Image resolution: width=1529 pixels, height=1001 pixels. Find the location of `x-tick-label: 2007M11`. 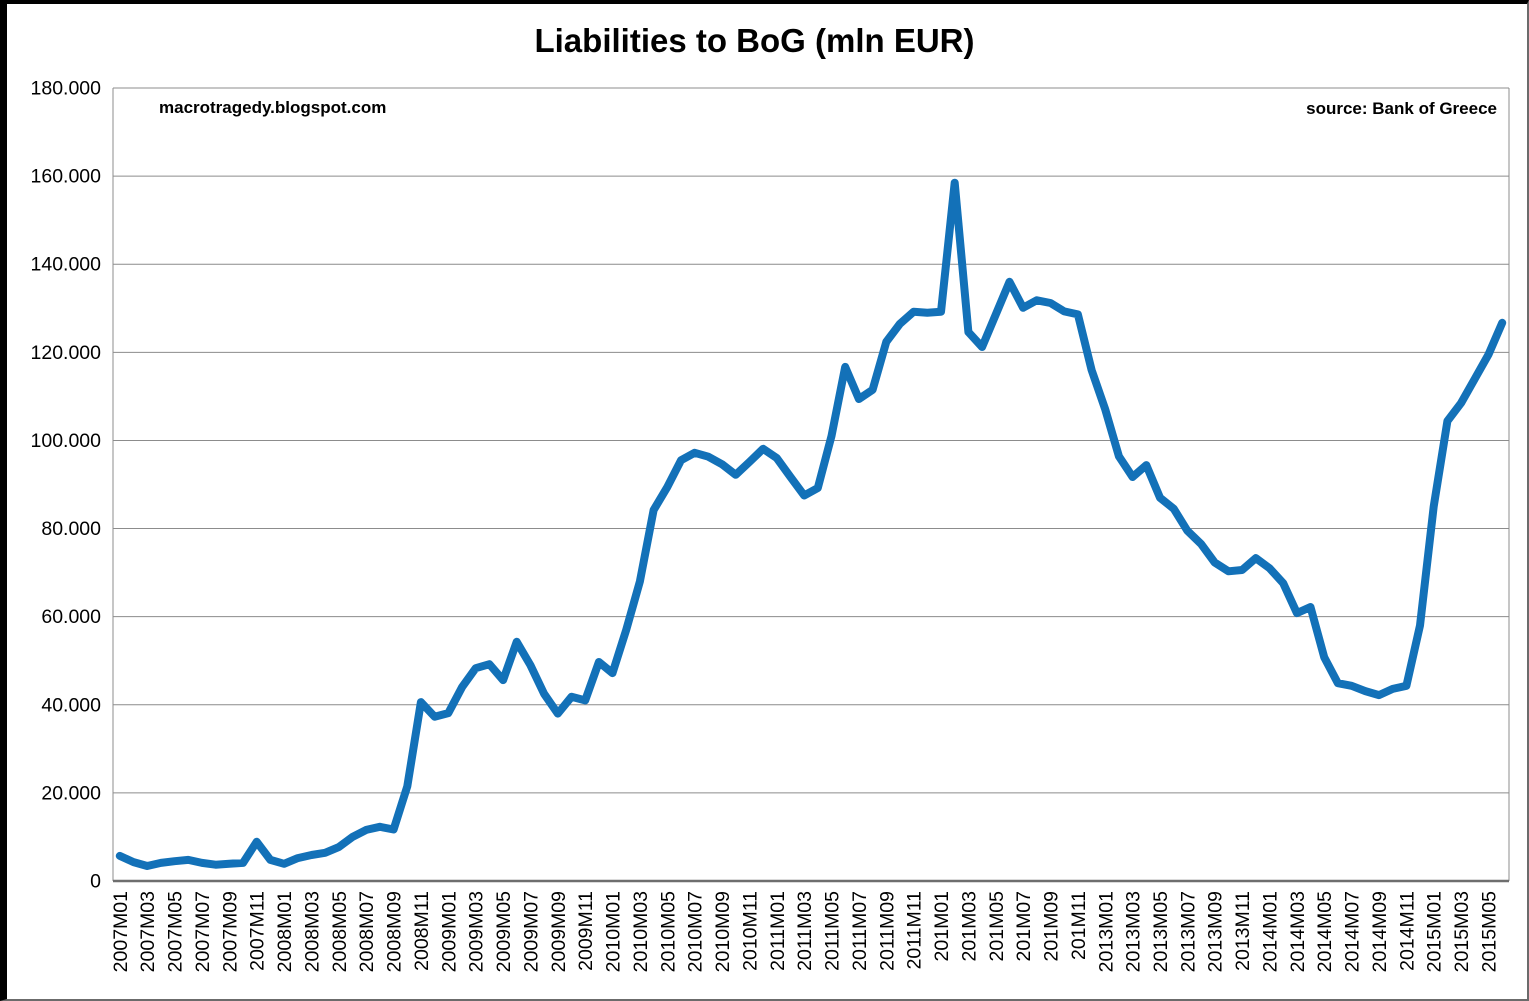

x-tick-label: 2007M11 is located at coordinates (258, 931).